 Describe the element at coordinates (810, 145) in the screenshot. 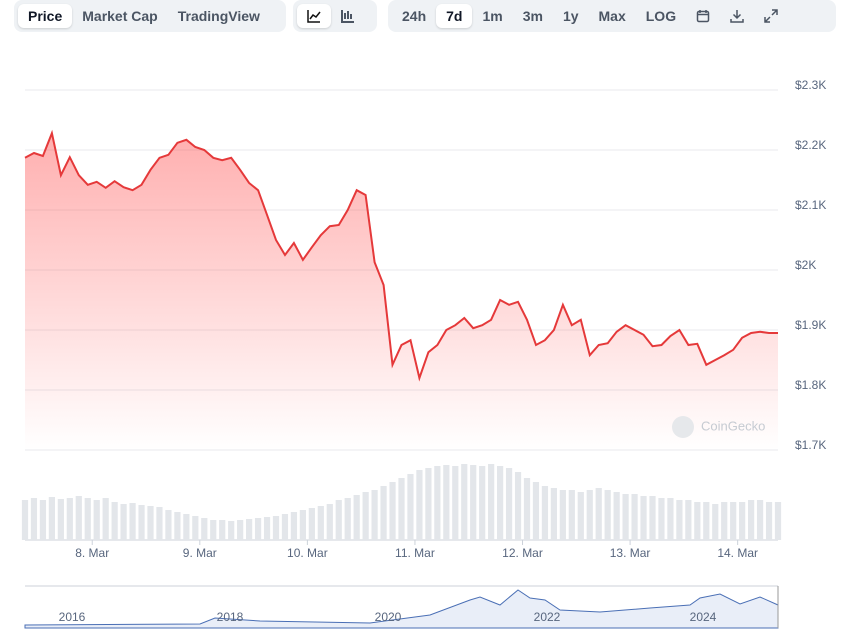

I see `y-tick-label: $2.2K` at that location.